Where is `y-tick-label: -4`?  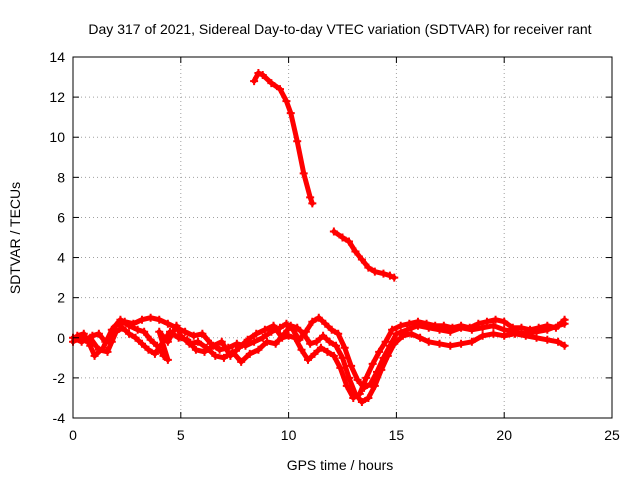 y-tick-label: -4 is located at coordinates (59, 418).